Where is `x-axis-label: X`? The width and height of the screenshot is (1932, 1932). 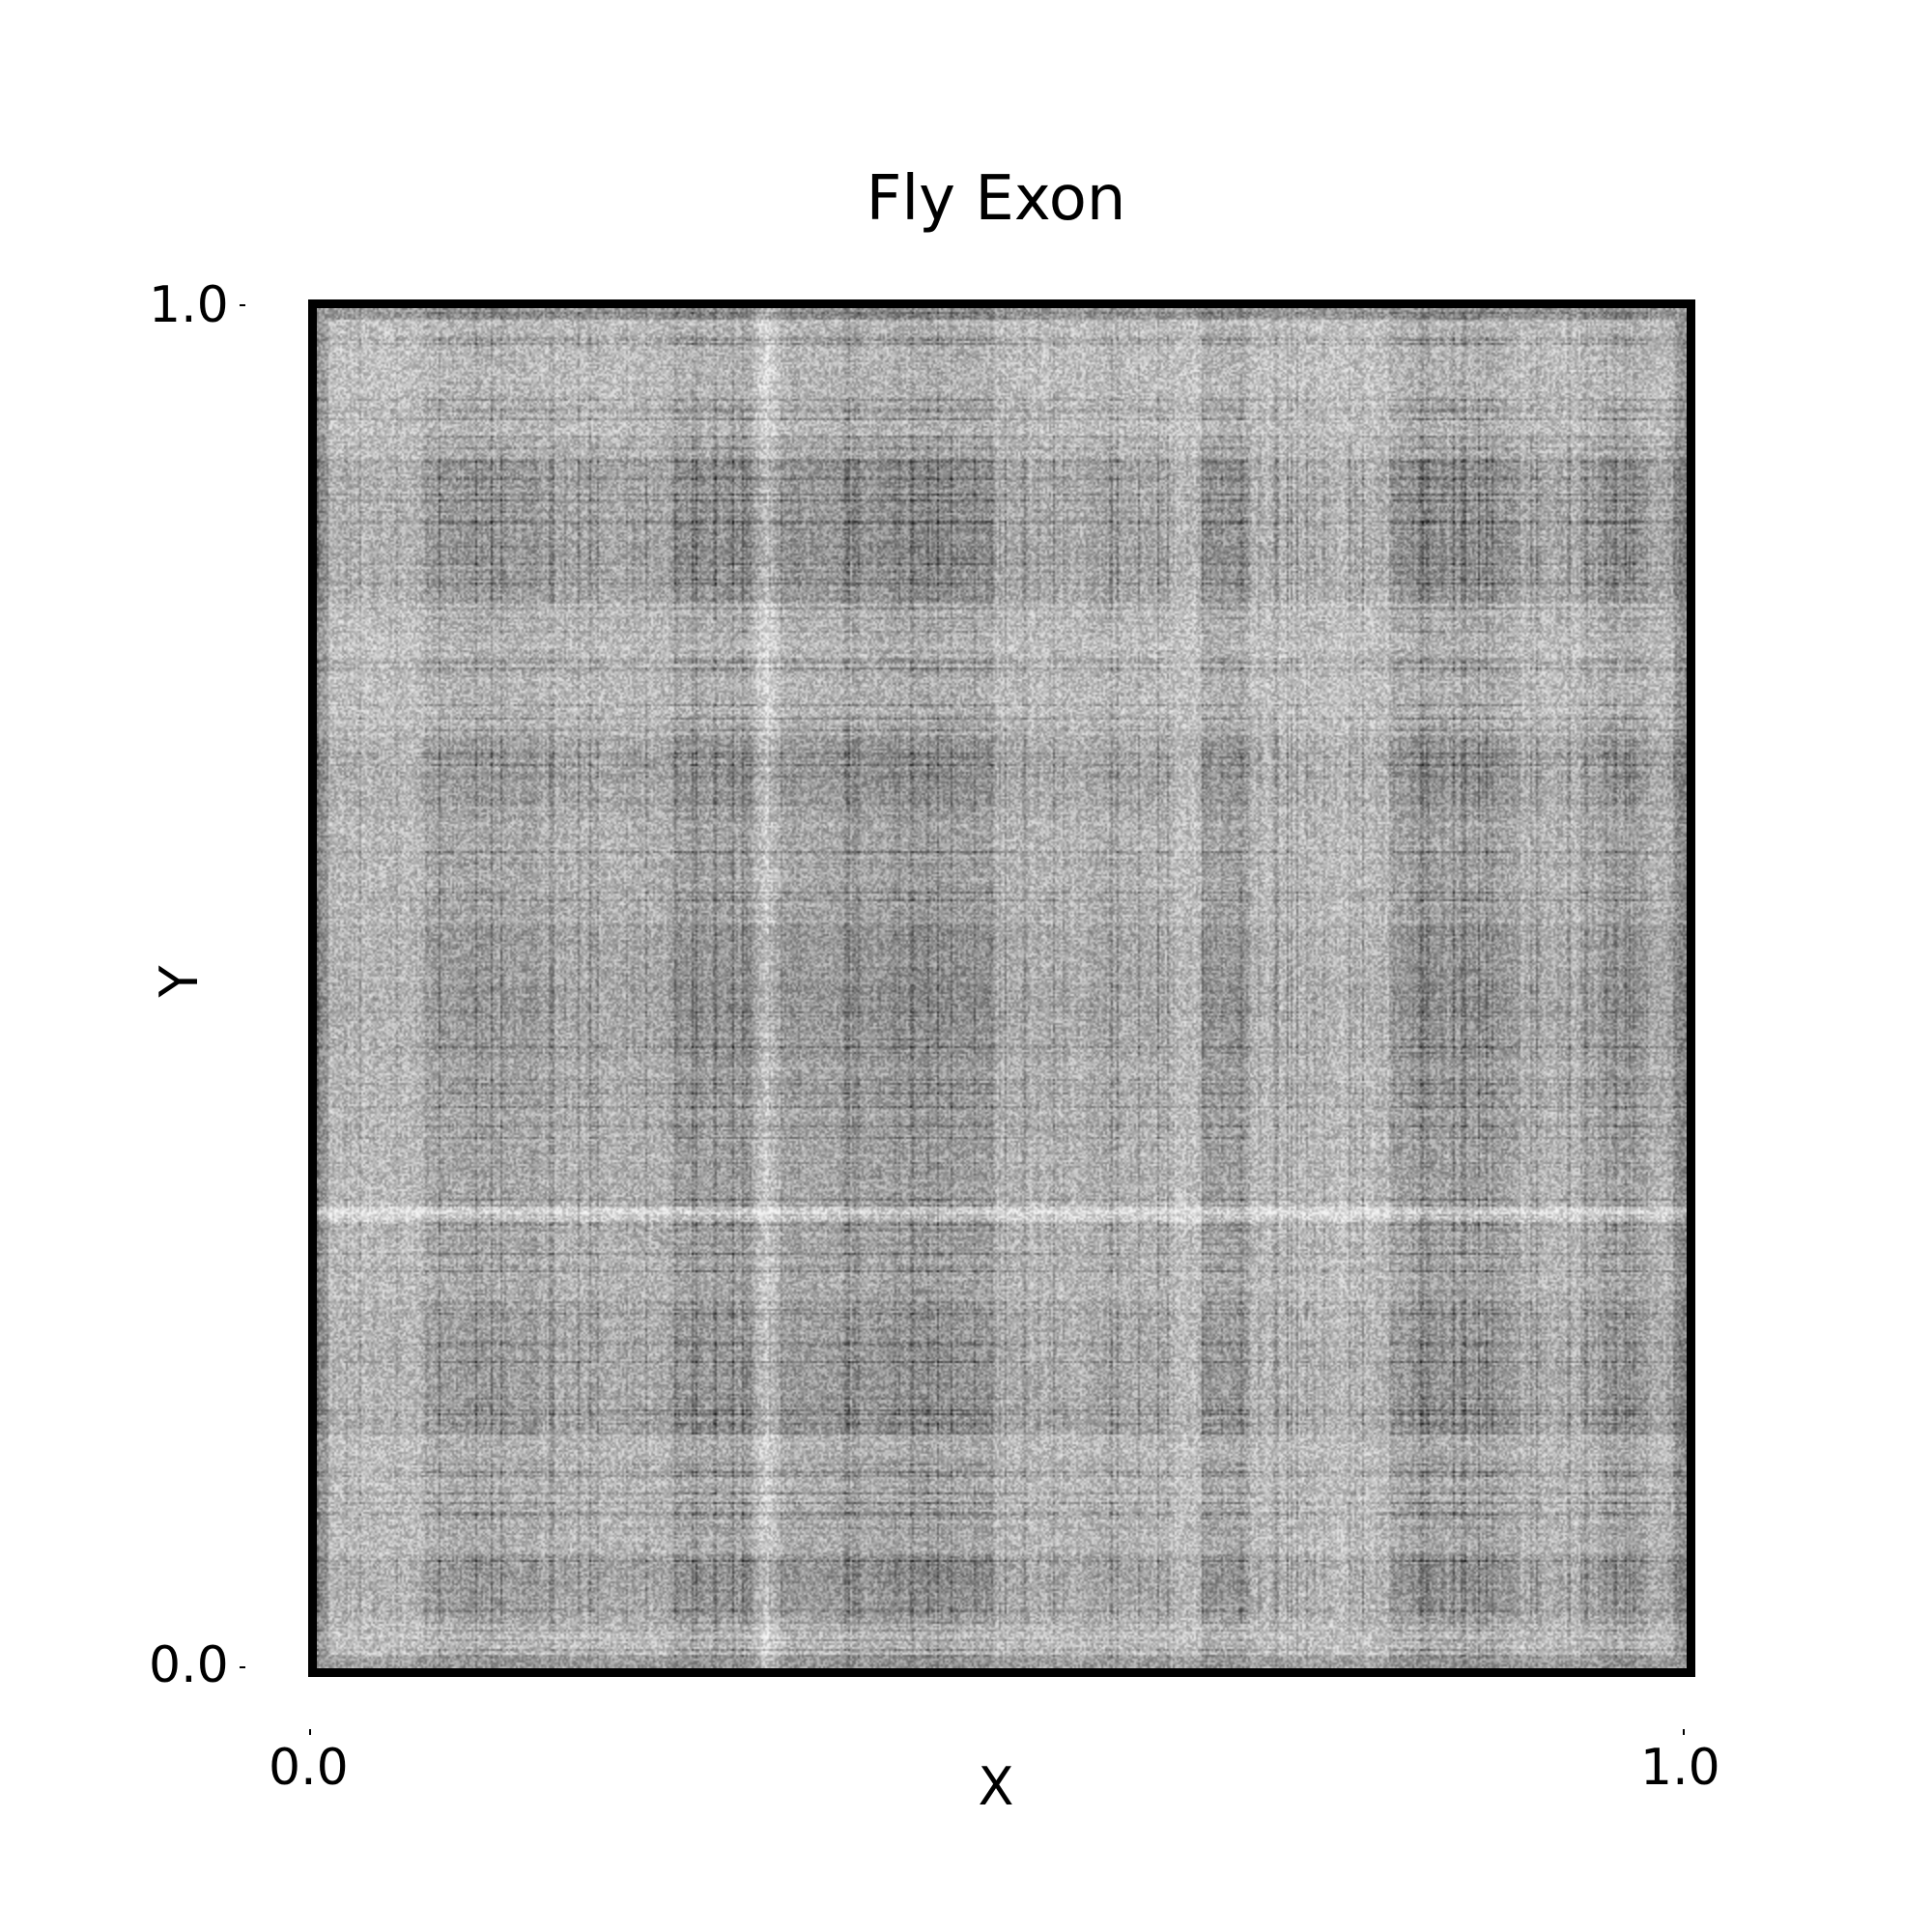 x-axis-label: X is located at coordinates (996, 1786).